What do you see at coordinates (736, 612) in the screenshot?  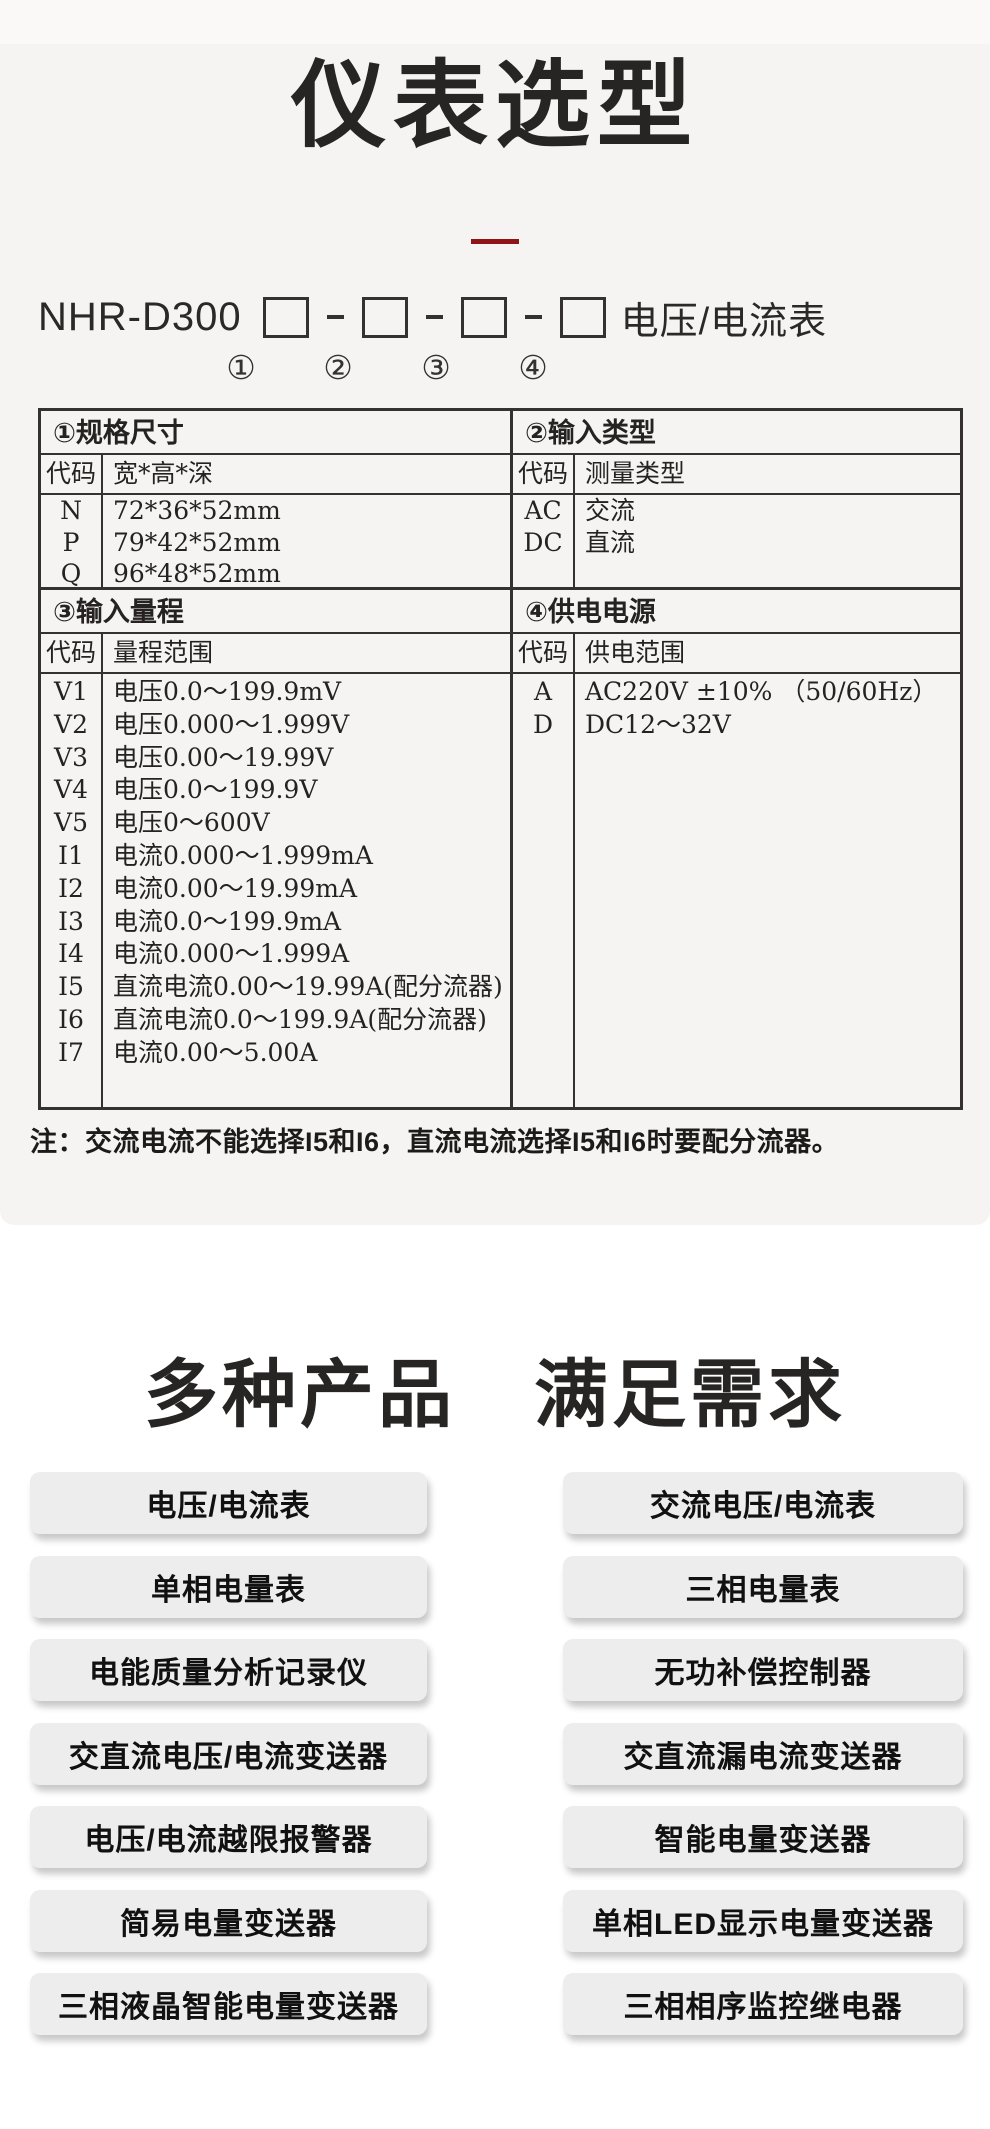 I see `section-header-power: ④供电电源` at bounding box center [736, 612].